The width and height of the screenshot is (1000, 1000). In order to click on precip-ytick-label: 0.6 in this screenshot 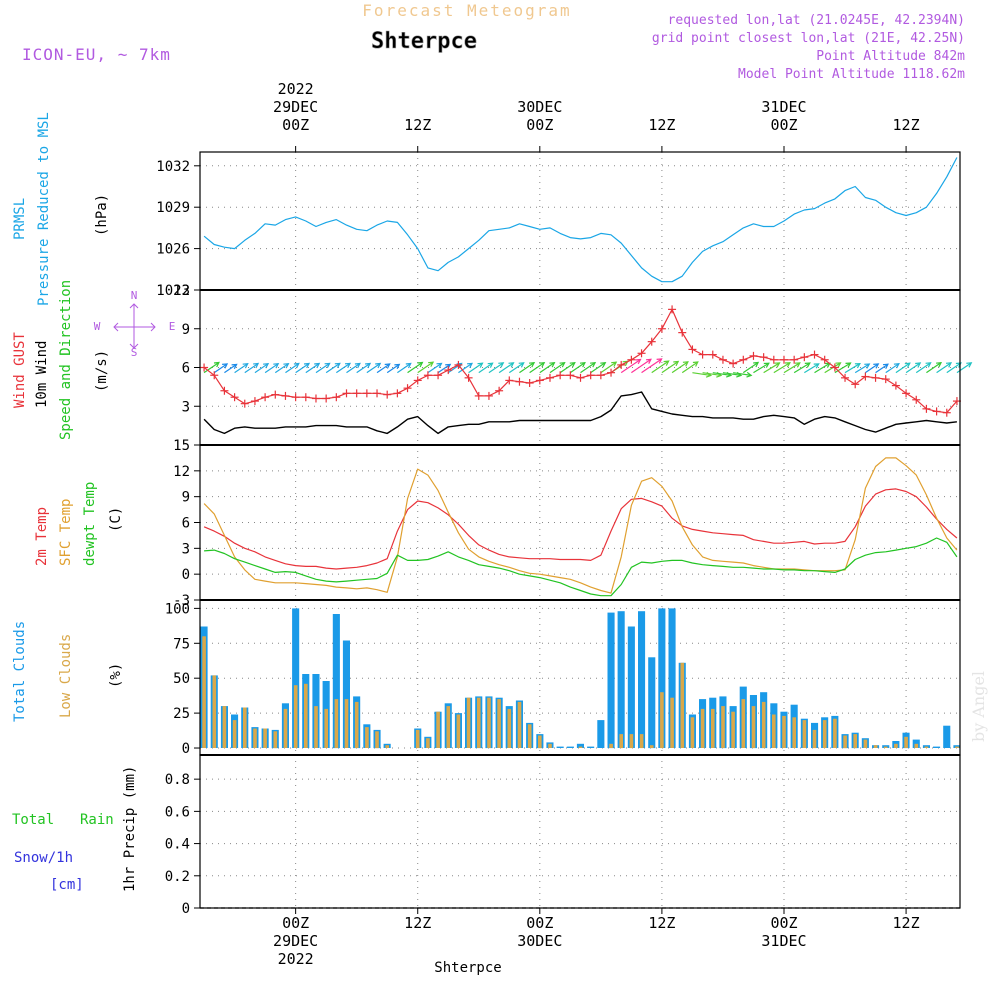, I will do `click(177, 812)`.